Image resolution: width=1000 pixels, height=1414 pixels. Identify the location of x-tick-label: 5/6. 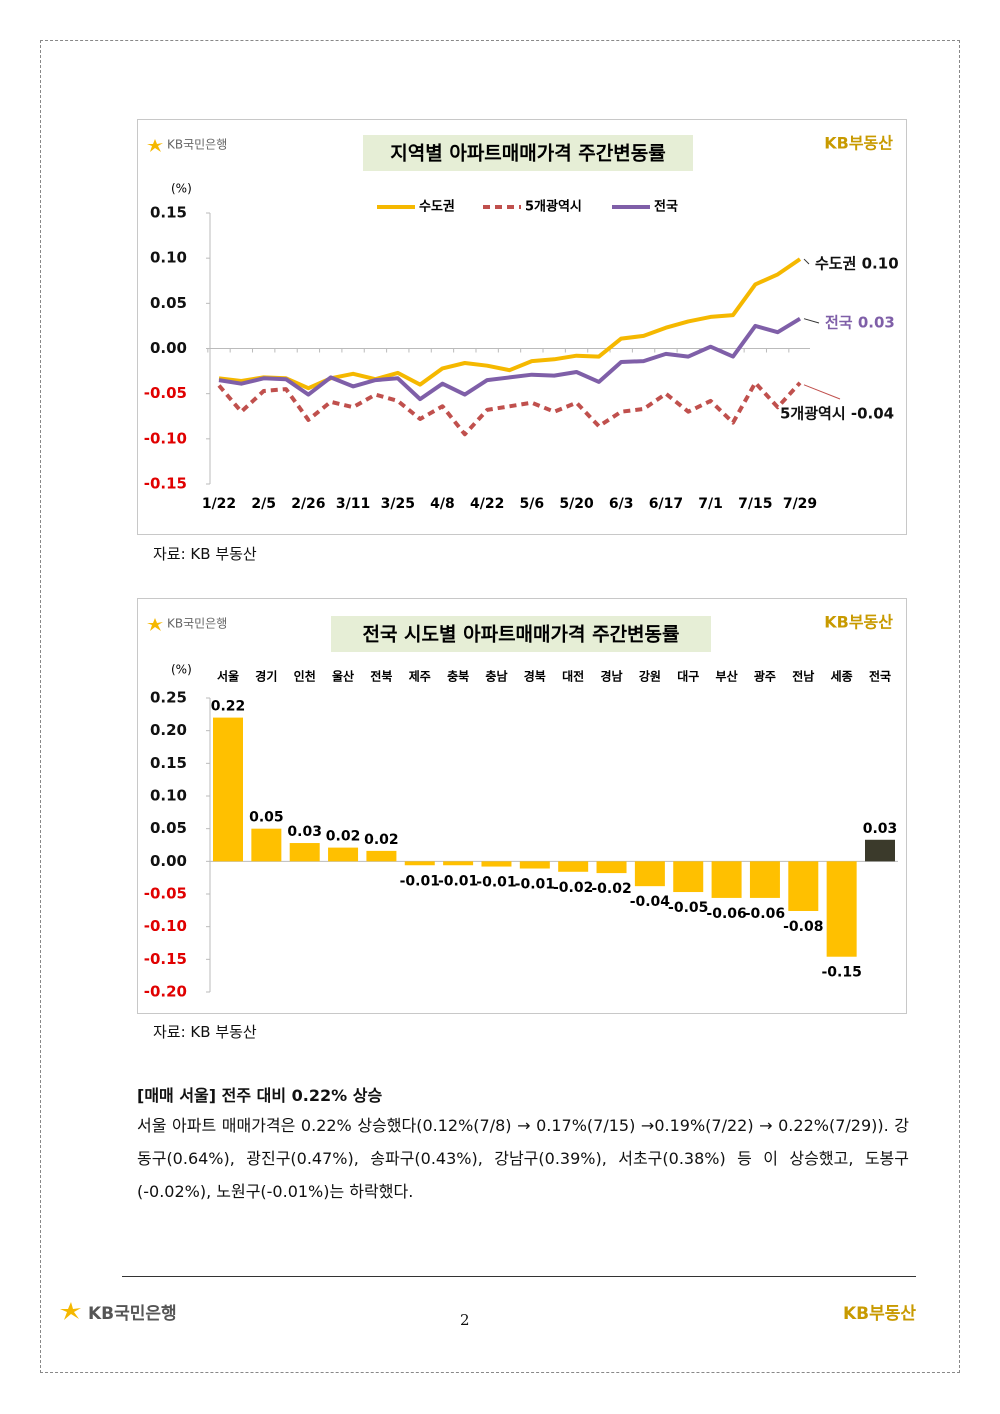
(532, 504).